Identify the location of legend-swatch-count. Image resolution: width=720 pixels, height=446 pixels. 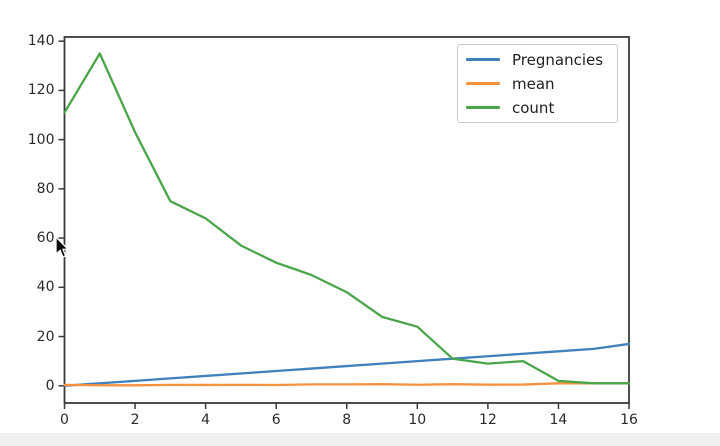
(483, 107).